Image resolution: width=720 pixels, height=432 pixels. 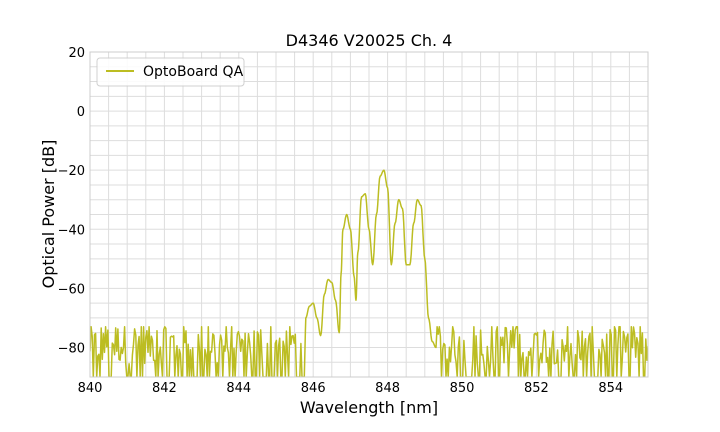 What do you see at coordinates (71, 171) in the screenshot?
I see `y-tick-label: −20` at bounding box center [71, 171].